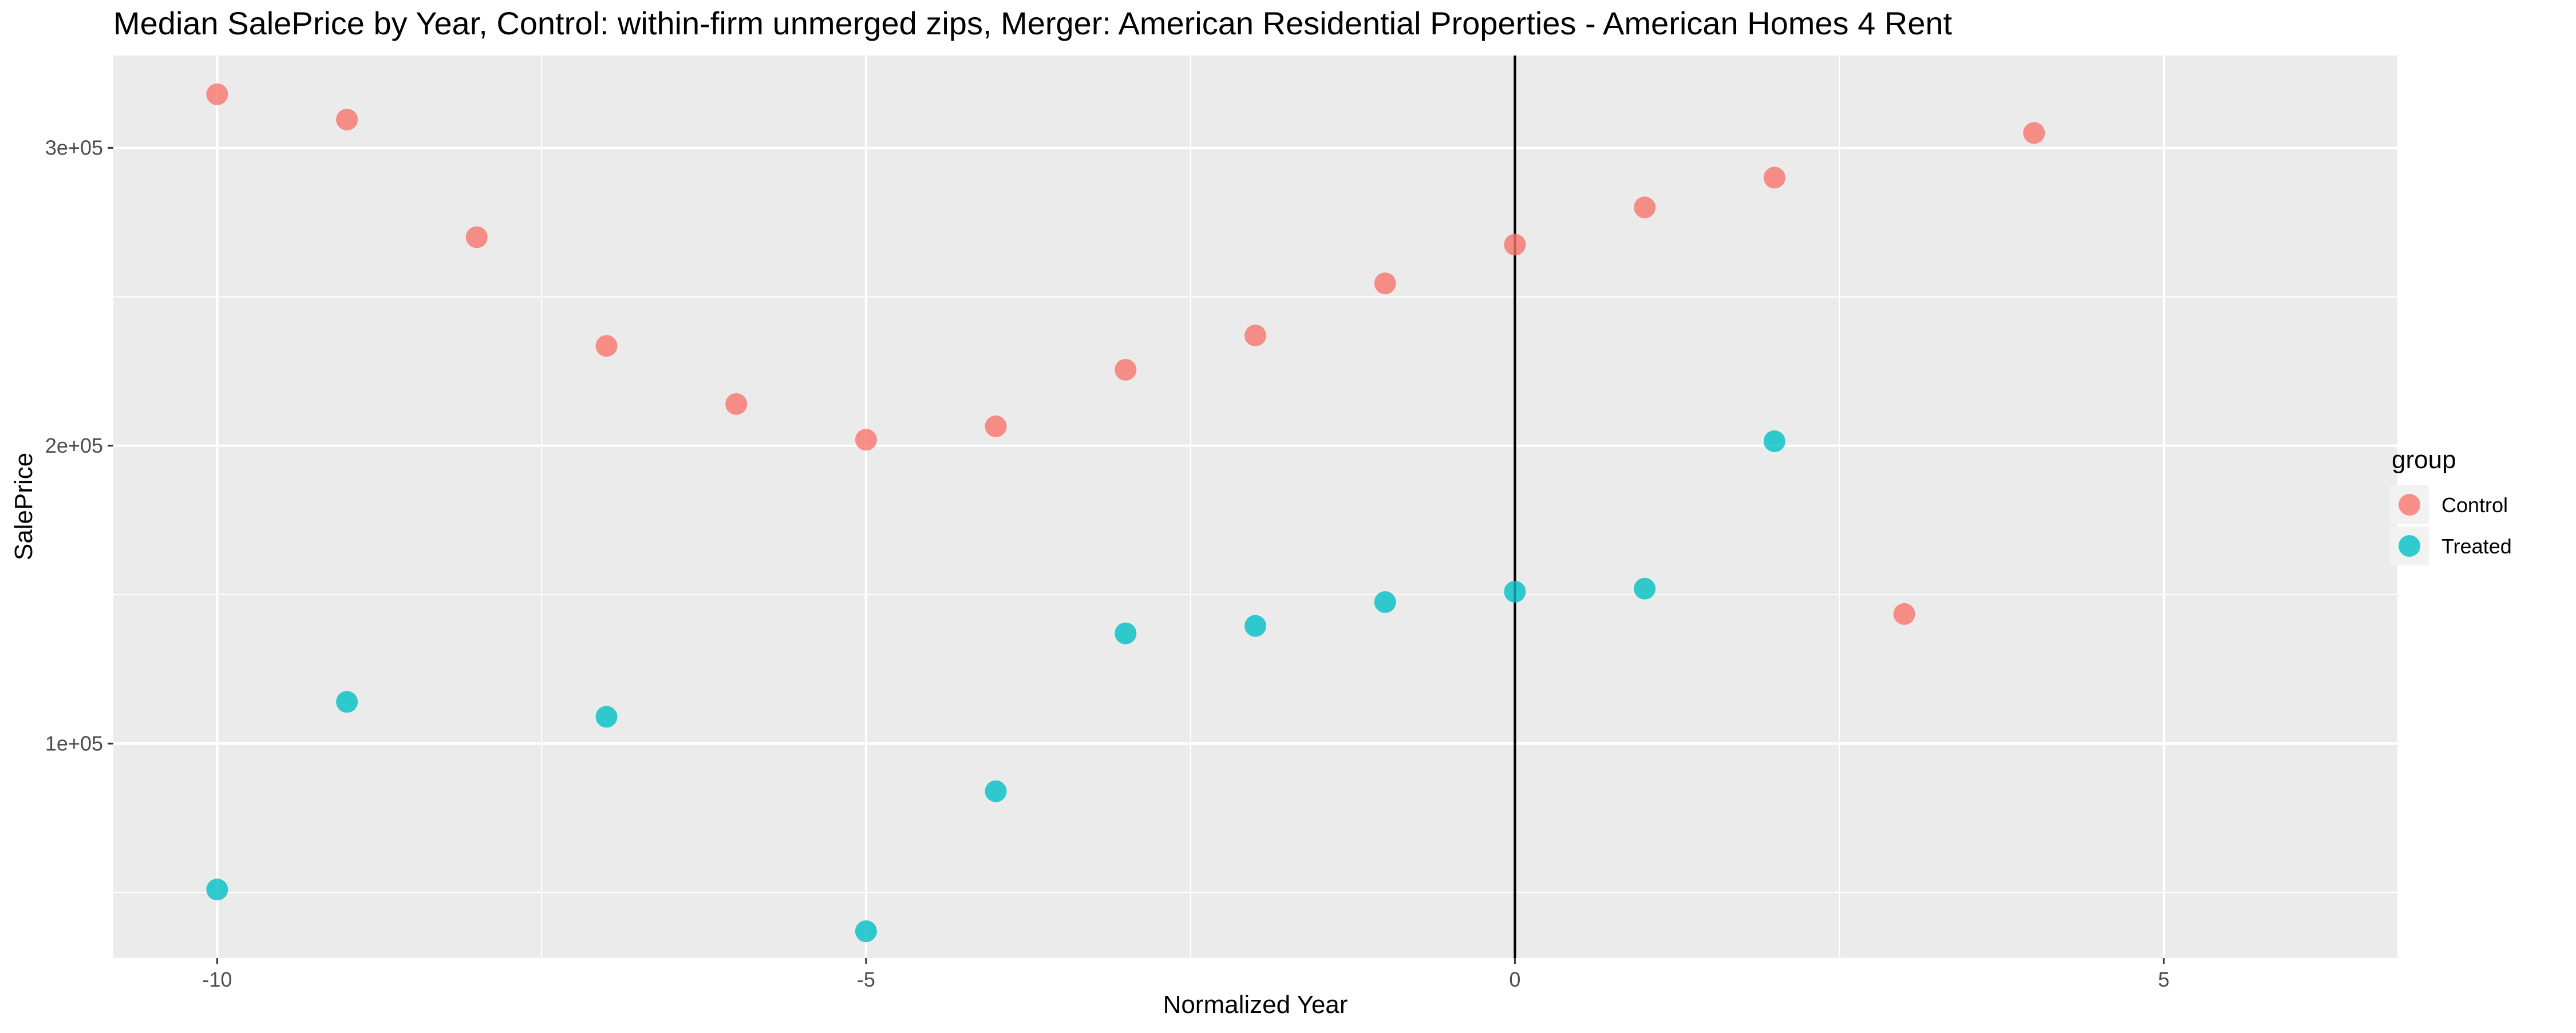  Describe the element at coordinates (2474, 505) in the screenshot. I see `control-legend-label: Control` at that location.